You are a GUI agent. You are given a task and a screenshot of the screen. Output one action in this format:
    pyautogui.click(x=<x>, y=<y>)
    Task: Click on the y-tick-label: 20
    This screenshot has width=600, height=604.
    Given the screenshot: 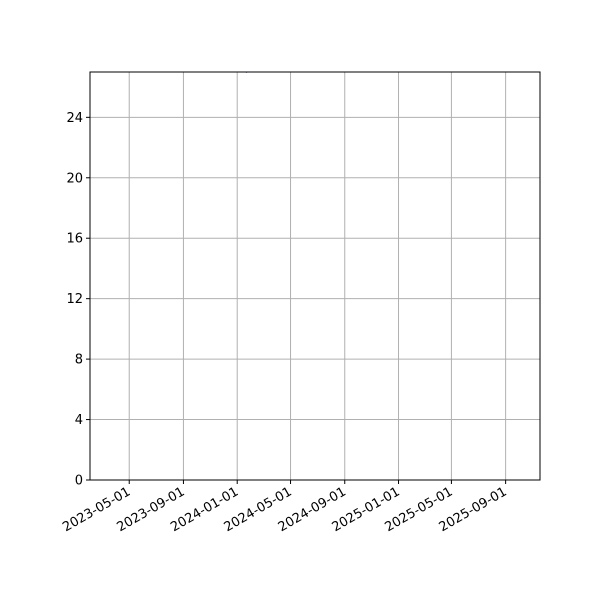 What is the action you would take?
    pyautogui.click(x=74, y=178)
    